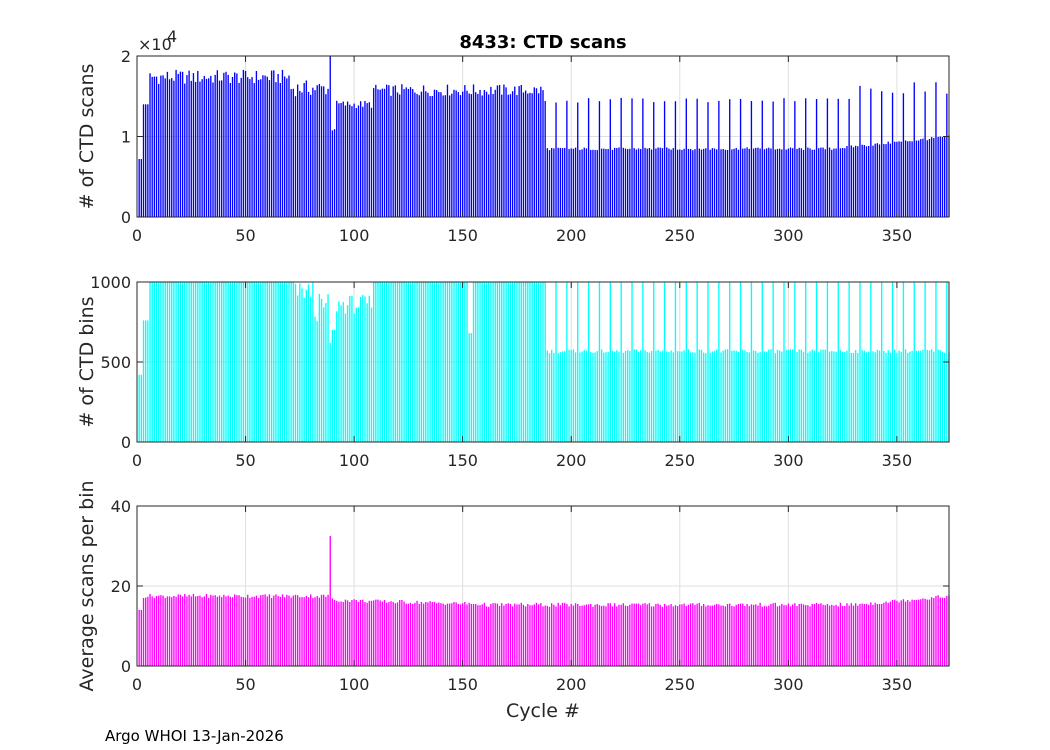  Describe the element at coordinates (354, 460) in the screenshot. I see `x-tick-label: 100` at that location.